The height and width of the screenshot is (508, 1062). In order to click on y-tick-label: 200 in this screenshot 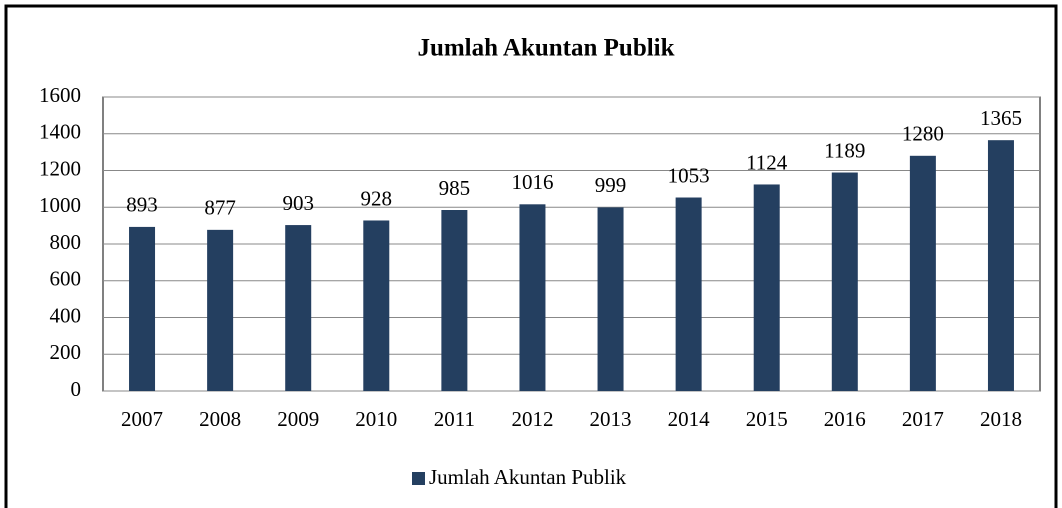, I will do `click(66, 352)`.